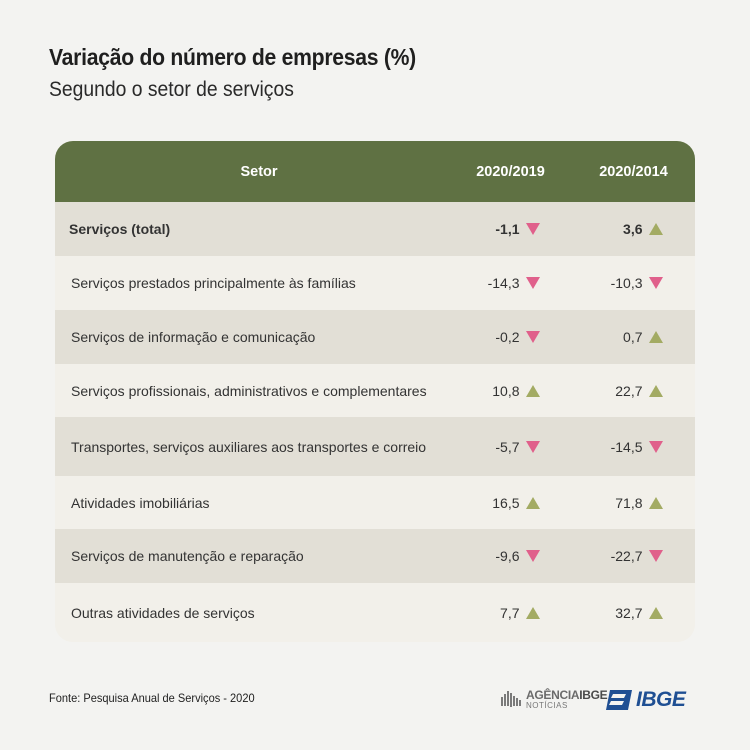 Image resolution: width=750 pixels, height=750 pixels. I want to click on agencia-name: AGÊNCIA, so click(553, 694).